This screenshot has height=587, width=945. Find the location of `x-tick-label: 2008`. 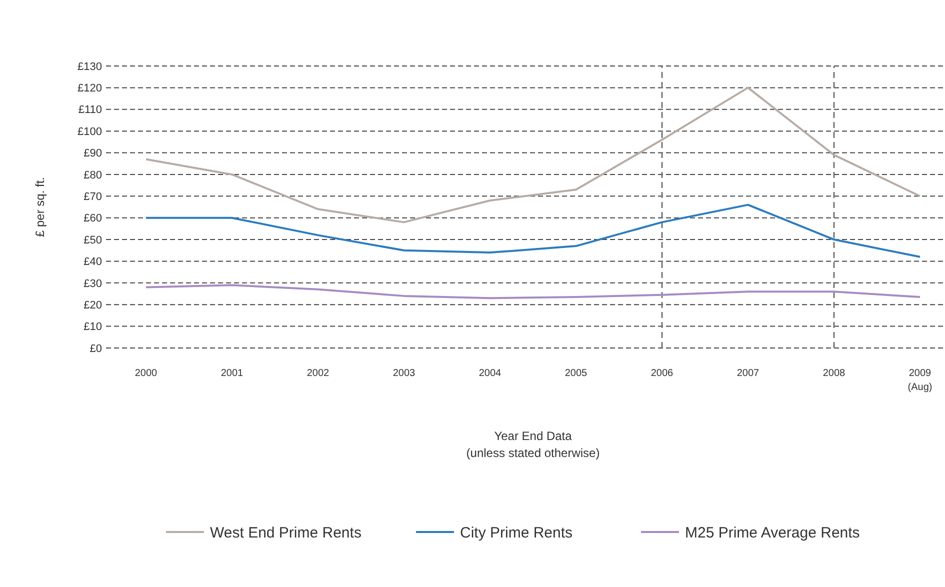

x-tick-label: 2008 is located at coordinates (834, 373).